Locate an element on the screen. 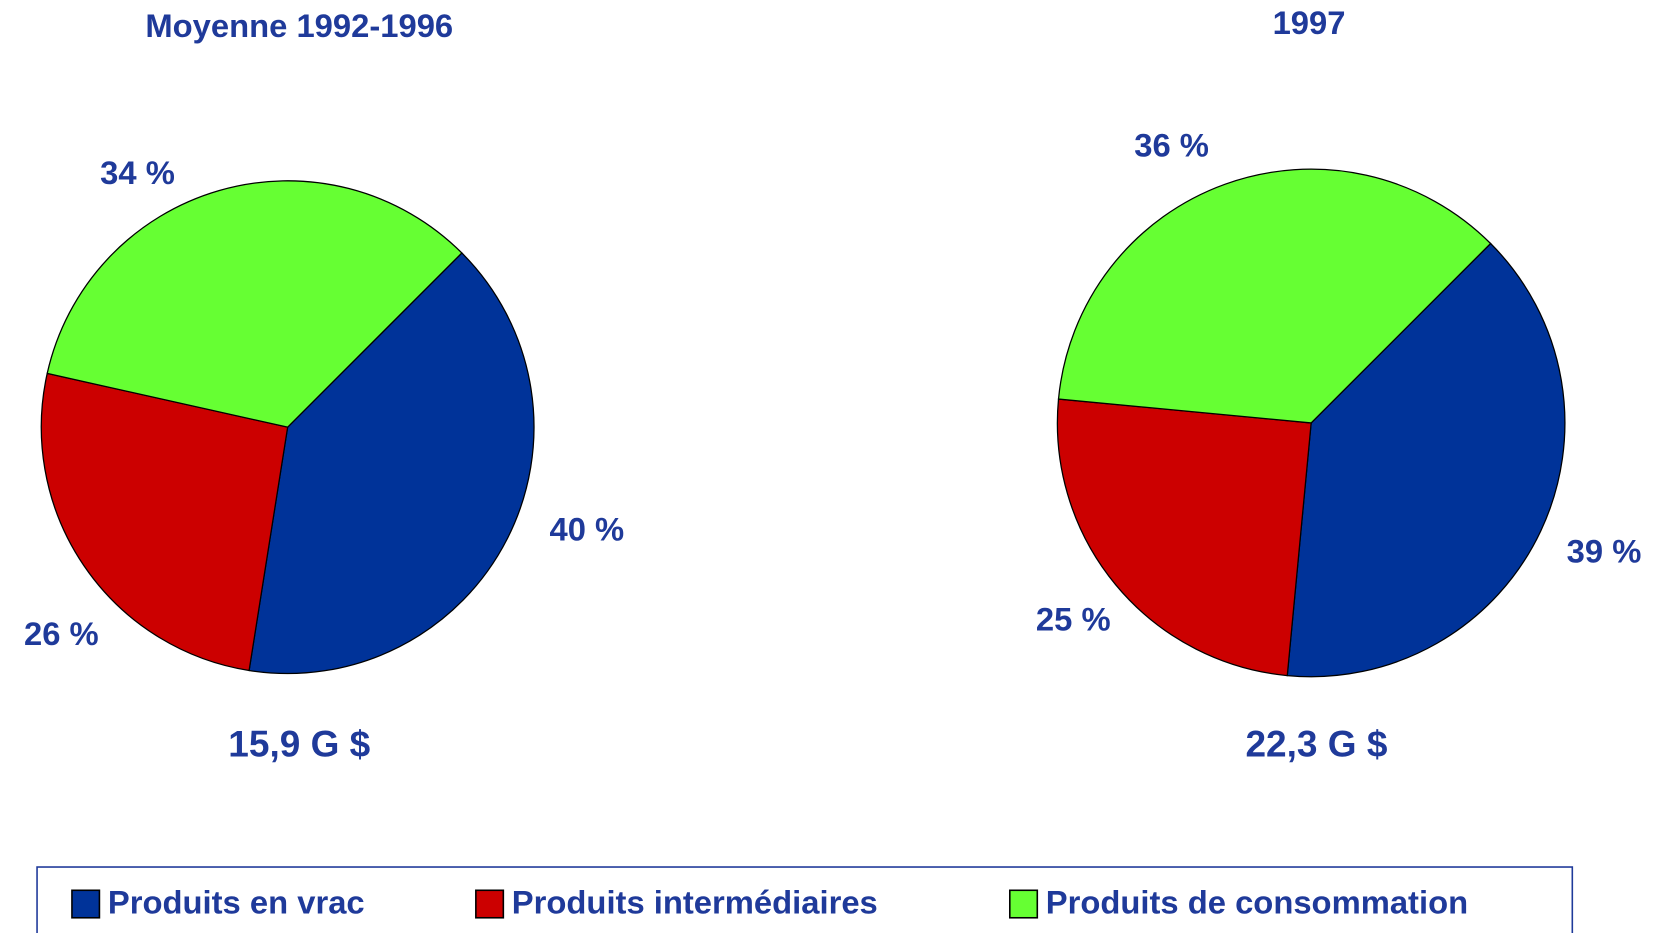 This screenshot has height=933, width=1658. slice-label: 36 % is located at coordinates (1171, 145).